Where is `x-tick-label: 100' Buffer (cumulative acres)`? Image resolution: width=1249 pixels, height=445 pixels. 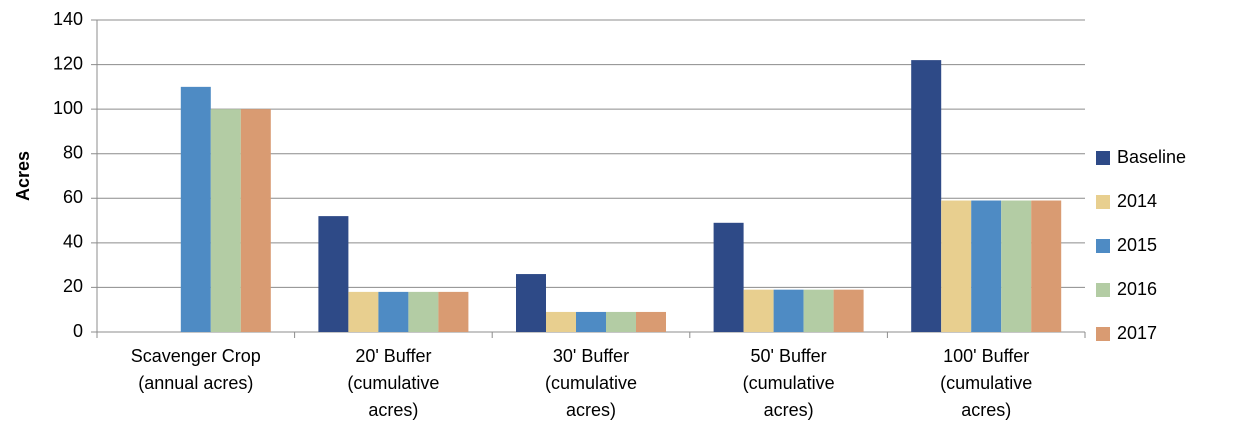
x-tick-label: 100' Buffer (cumulative acres) is located at coordinates (986, 383).